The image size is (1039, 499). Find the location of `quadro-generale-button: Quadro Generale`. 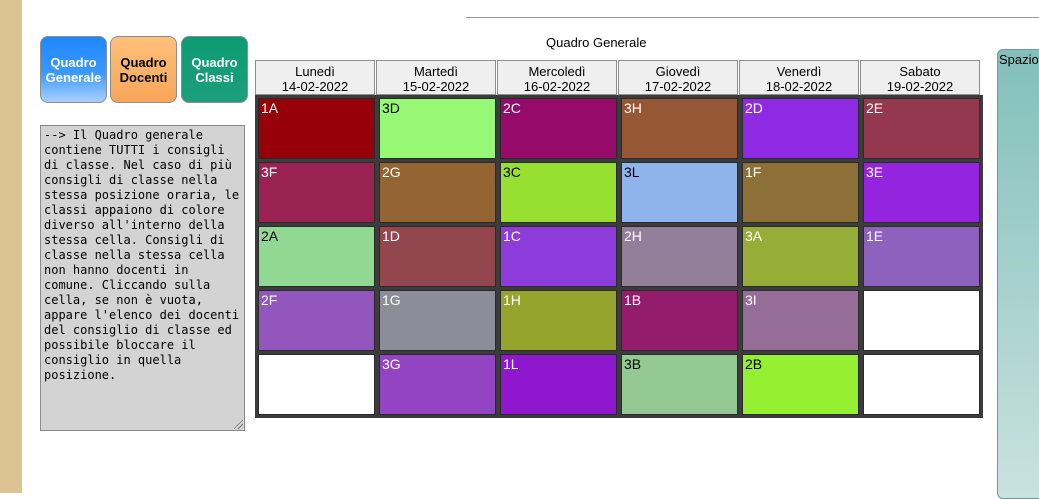

quadro-generale-button: Quadro Generale is located at coordinates (73, 69).